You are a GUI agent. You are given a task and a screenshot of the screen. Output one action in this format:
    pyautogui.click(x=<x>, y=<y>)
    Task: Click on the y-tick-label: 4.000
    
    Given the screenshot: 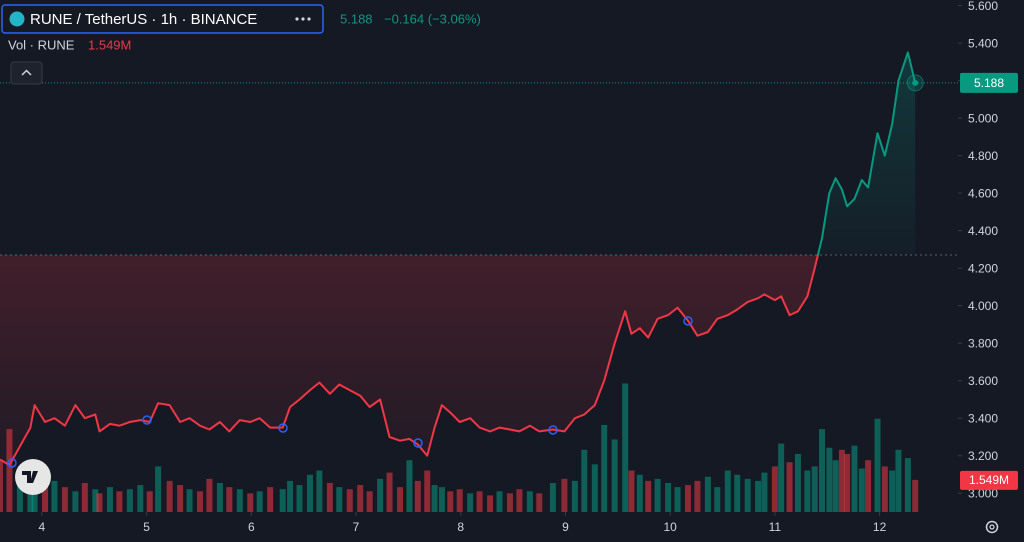 What is the action you would take?
    pyautogui.click(x=983, y=306)
    